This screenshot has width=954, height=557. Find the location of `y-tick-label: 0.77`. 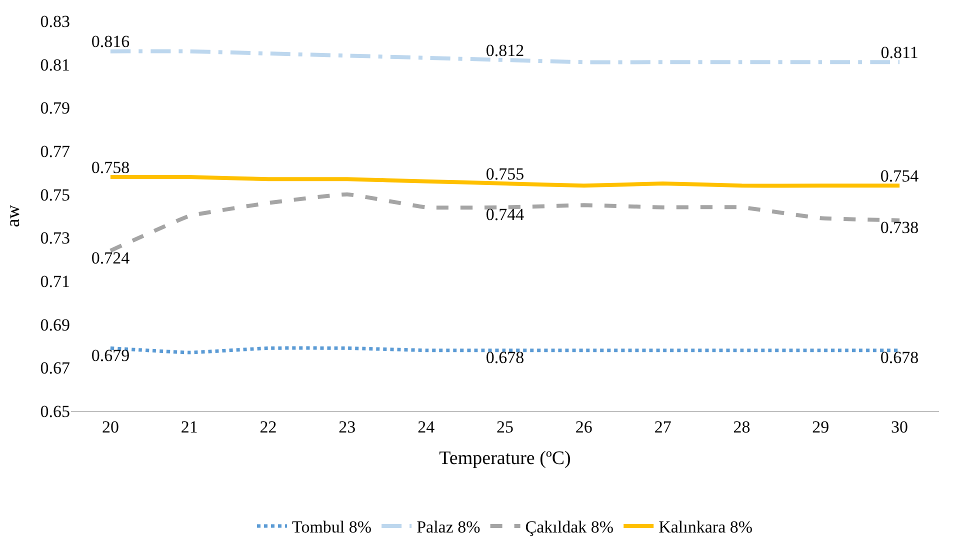

y-tick-label: 0.77 is located at coordinates (55, 151).